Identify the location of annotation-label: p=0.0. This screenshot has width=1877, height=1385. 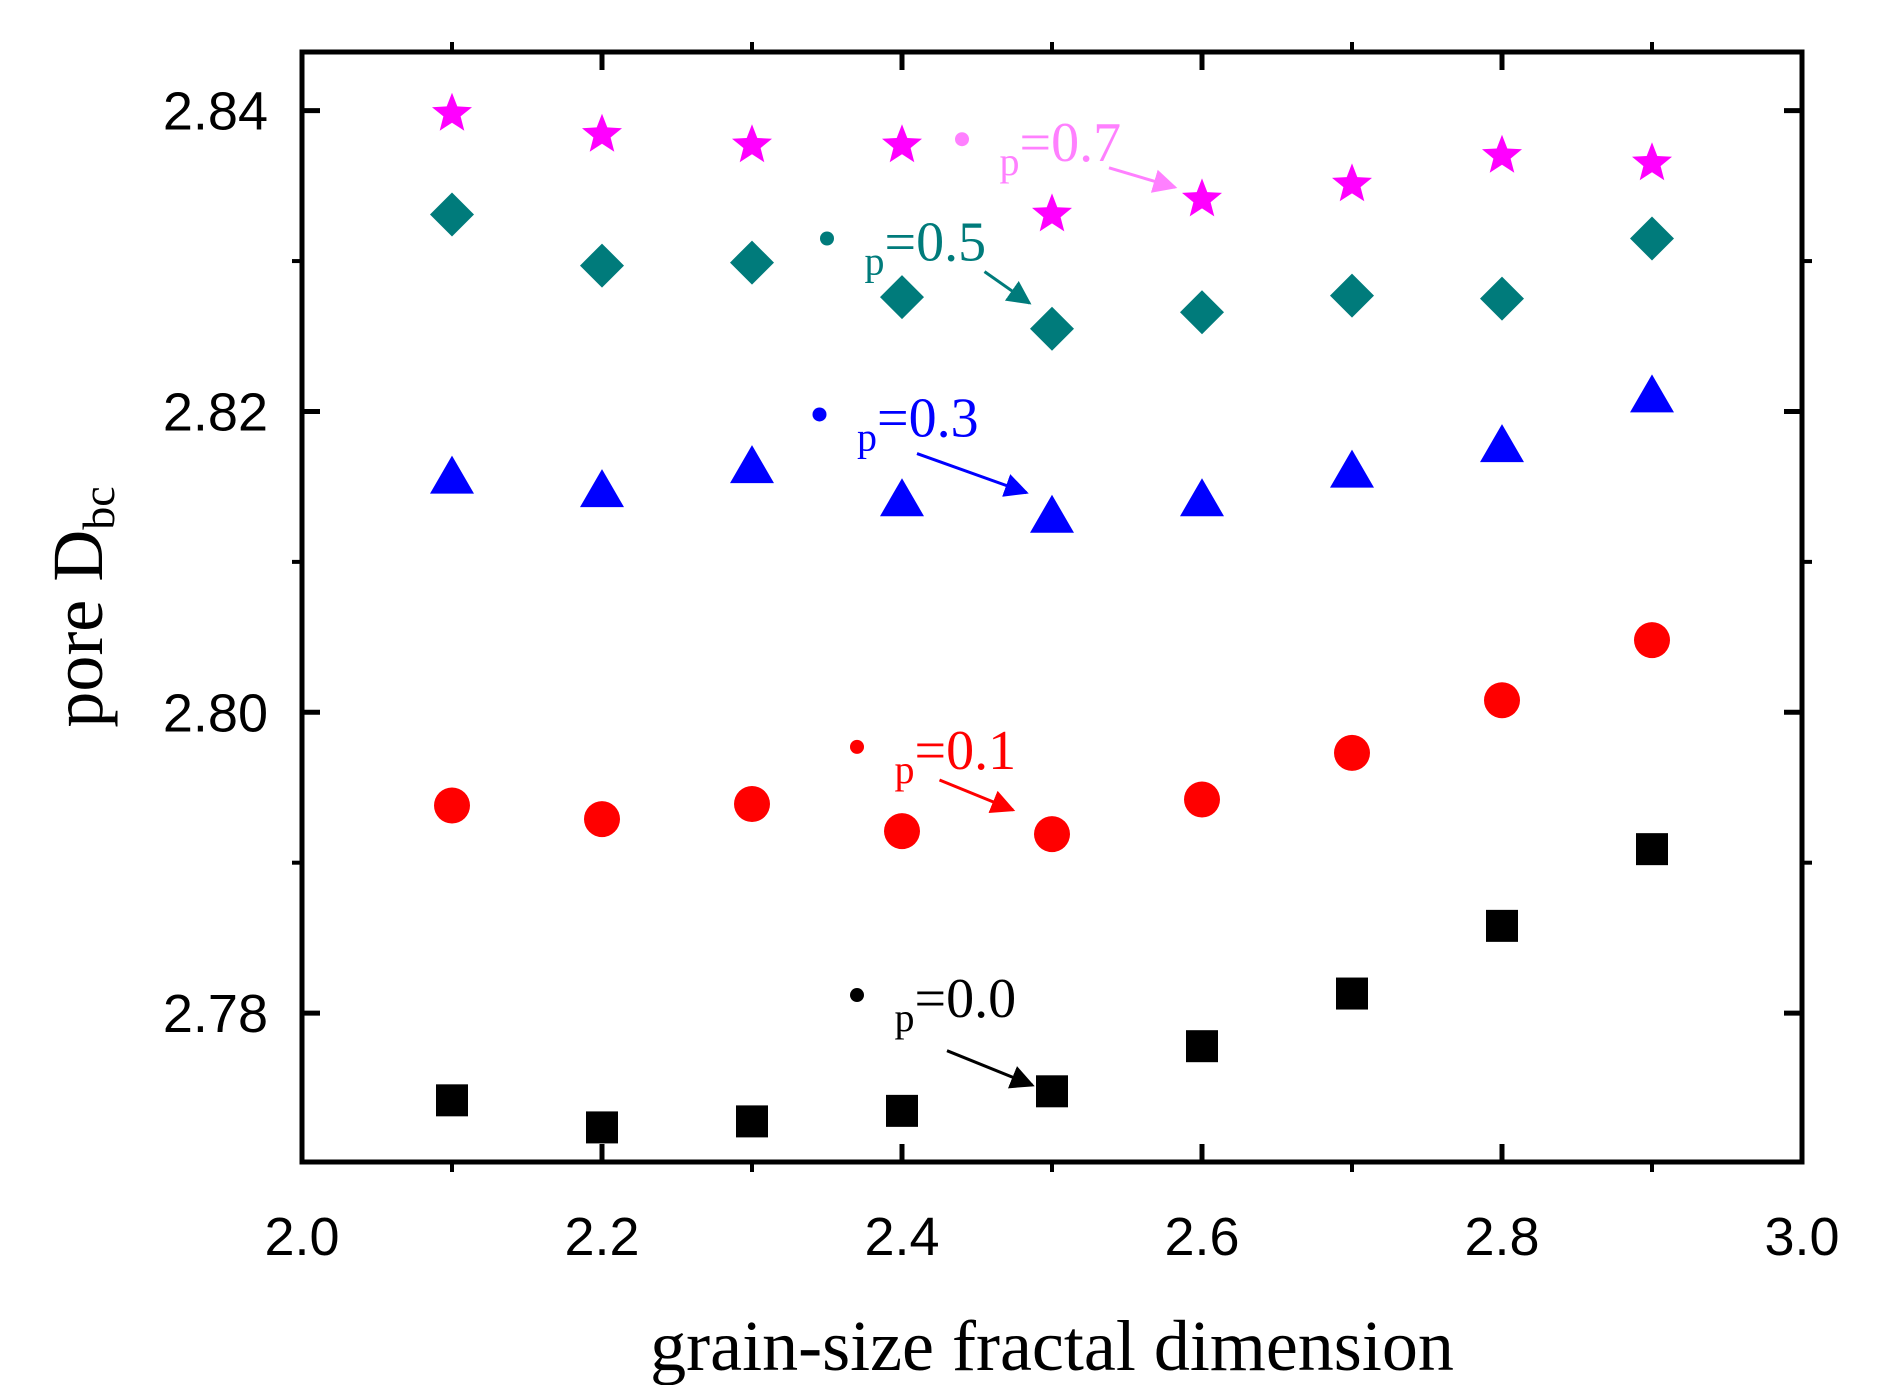
(956, 1004).